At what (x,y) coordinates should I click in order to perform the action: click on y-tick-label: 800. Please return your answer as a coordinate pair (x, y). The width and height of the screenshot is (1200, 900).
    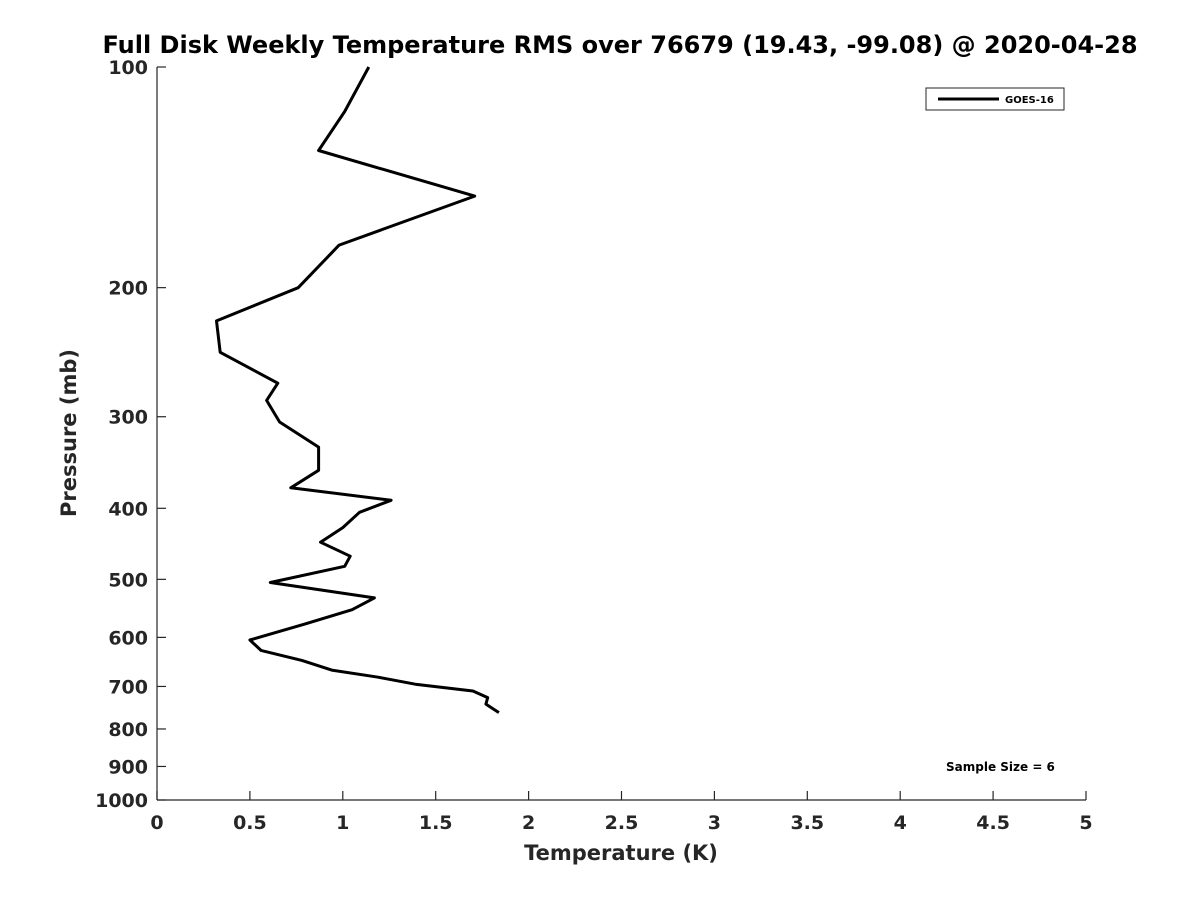
    Looking at the image, I should click on (128, 730).